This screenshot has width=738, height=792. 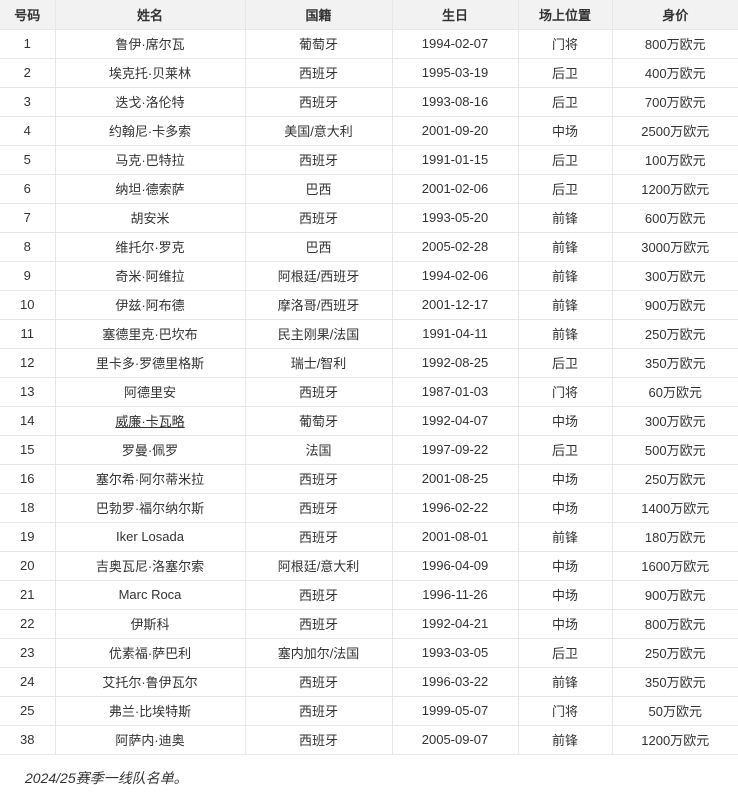 I want to click on cell-number: 23, so click(x=28, y=653).